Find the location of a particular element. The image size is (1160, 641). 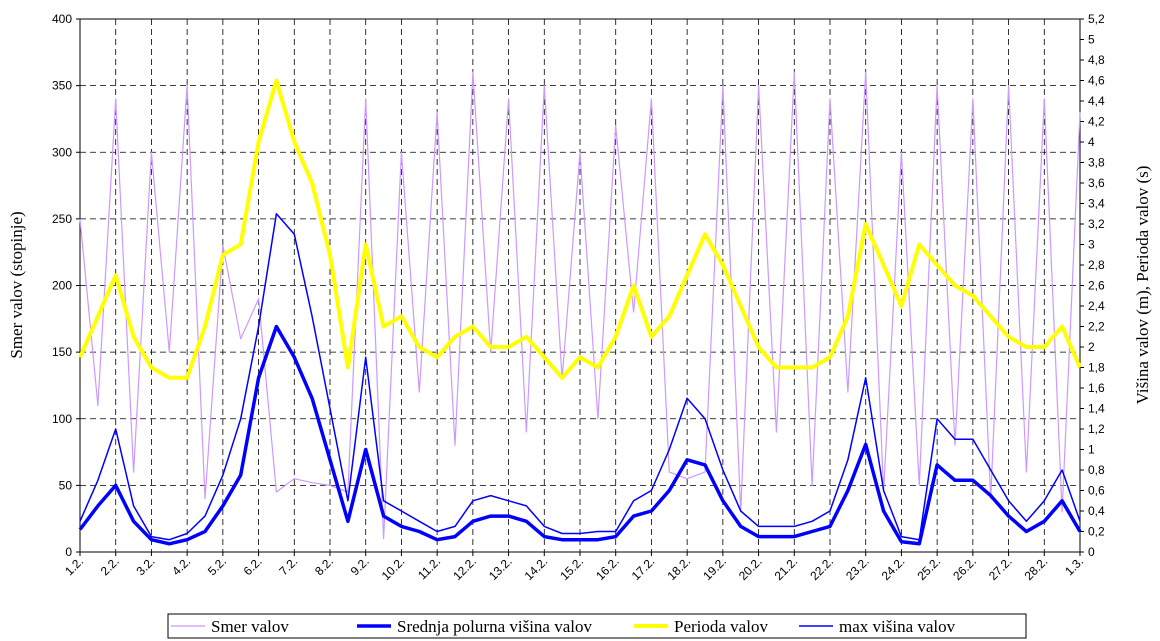

x-tick-label: 26.2. is located at coordinates (964, 568).